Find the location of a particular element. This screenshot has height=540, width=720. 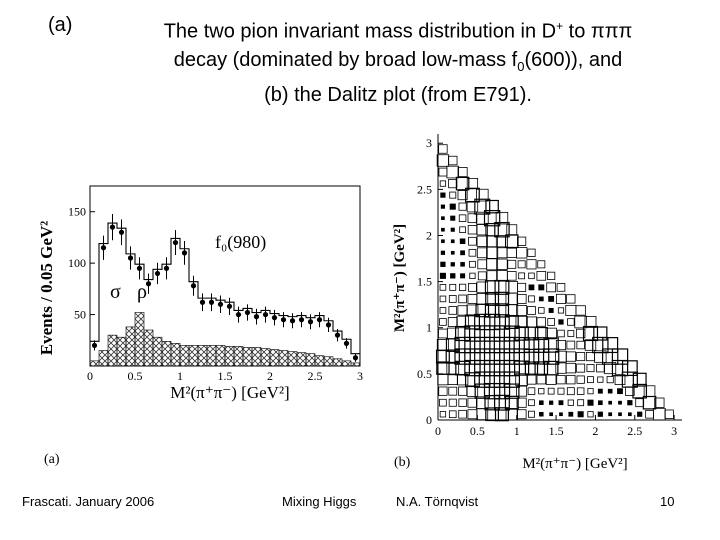

footer-author: N.A. Törnqvist is located at coordinates (437, 501).